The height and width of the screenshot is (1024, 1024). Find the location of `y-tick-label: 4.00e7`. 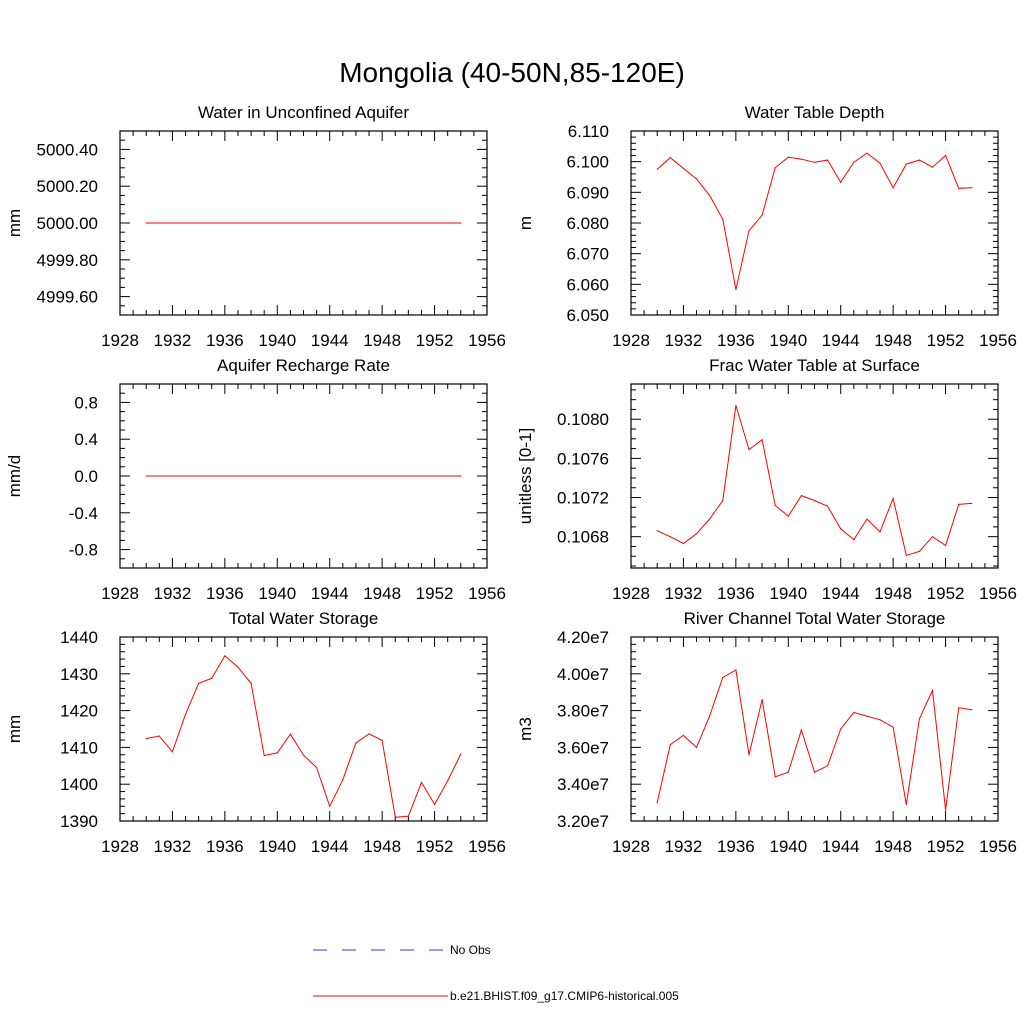

y-tick-label: 4.00e7 is located at coordinates (583, 674).